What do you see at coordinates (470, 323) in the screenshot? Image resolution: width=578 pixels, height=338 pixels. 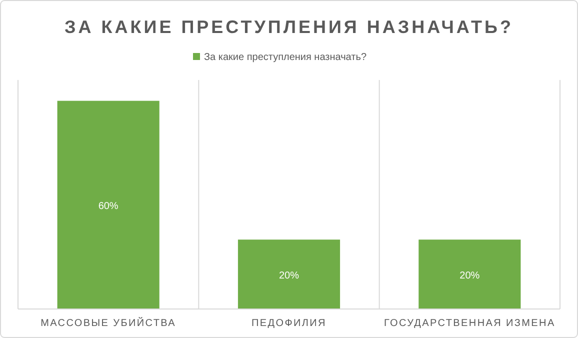 I see `x-tick-label: ГОСУДАРСТВЕННАЯ ИЗМЕНА` at bounding box center [470, 323].